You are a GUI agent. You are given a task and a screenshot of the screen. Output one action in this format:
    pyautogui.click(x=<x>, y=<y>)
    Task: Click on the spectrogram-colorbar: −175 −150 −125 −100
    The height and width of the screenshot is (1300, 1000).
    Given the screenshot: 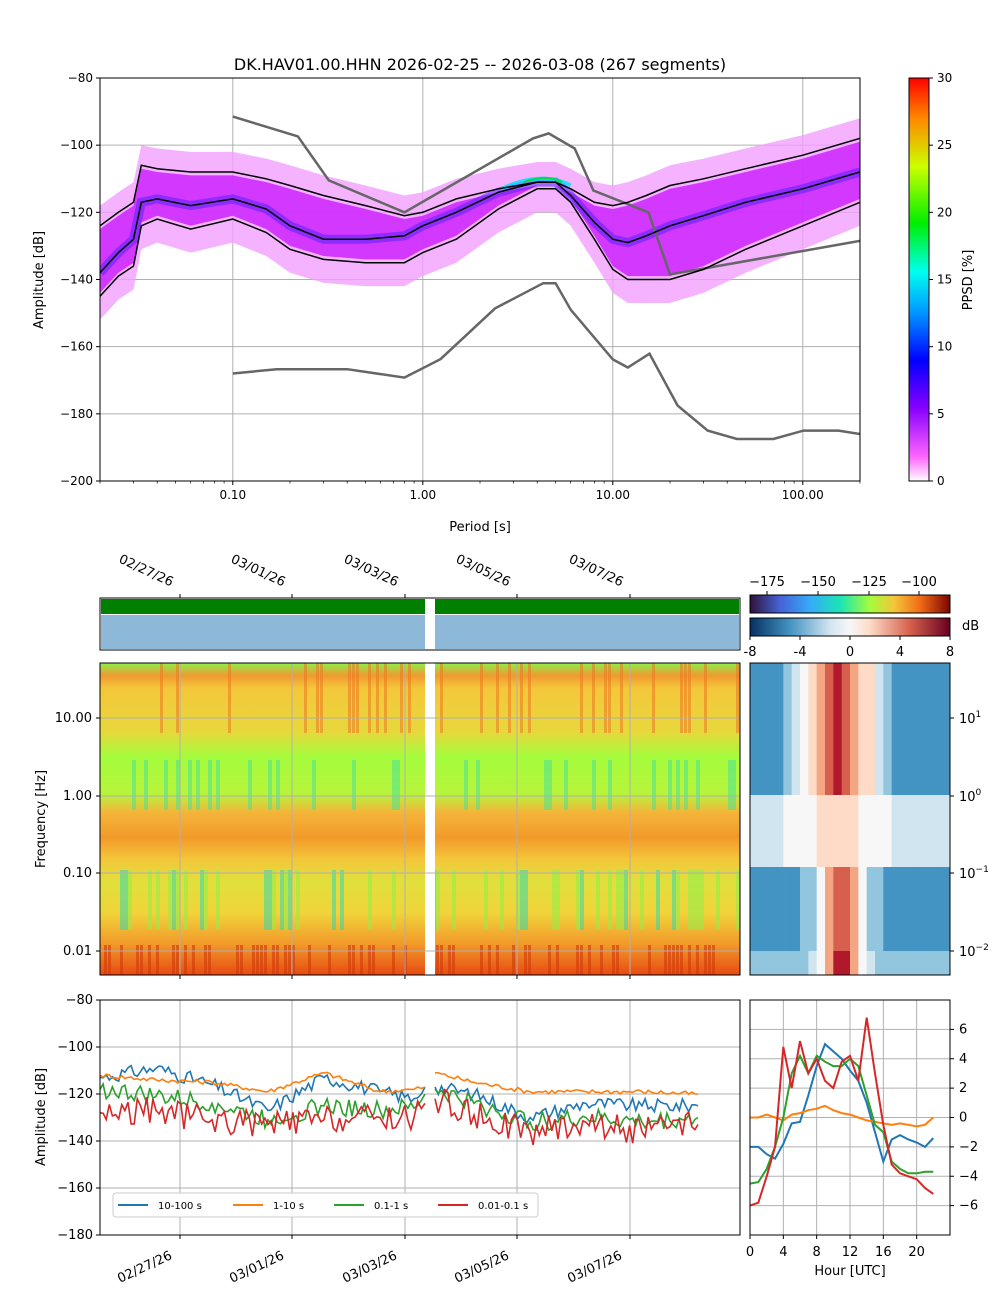 What is the action you would take?
    pyautogui.click(x=850, y=594)
    